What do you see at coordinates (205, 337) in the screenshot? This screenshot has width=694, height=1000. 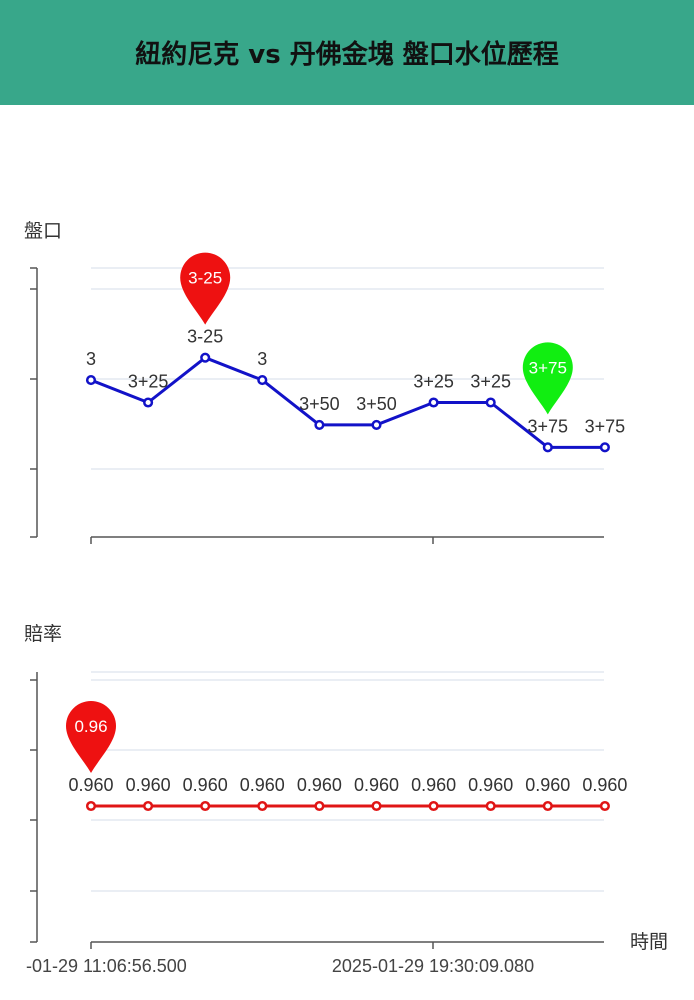 I see `data-label: 3-25` at bounding box center [205, 337].